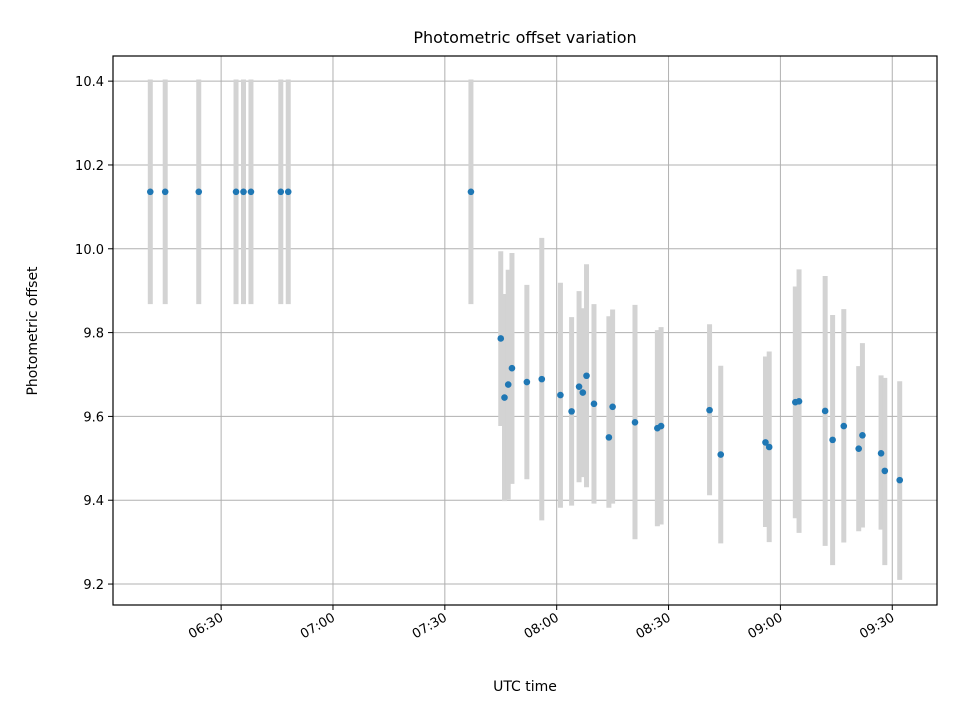  Describe the element at coordinates (93, 501) in the screenshot. I see `y-tick-label: 9.4` at that location.